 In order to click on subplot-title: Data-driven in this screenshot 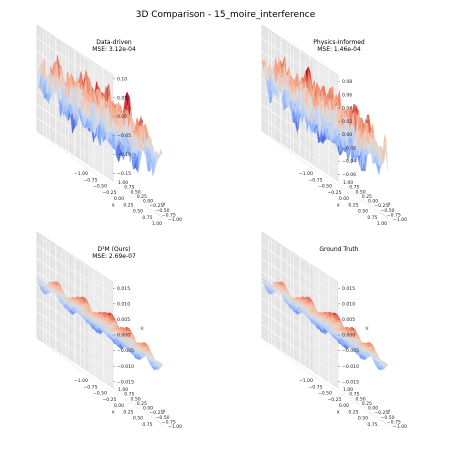, I will do `click(114, 42)`.